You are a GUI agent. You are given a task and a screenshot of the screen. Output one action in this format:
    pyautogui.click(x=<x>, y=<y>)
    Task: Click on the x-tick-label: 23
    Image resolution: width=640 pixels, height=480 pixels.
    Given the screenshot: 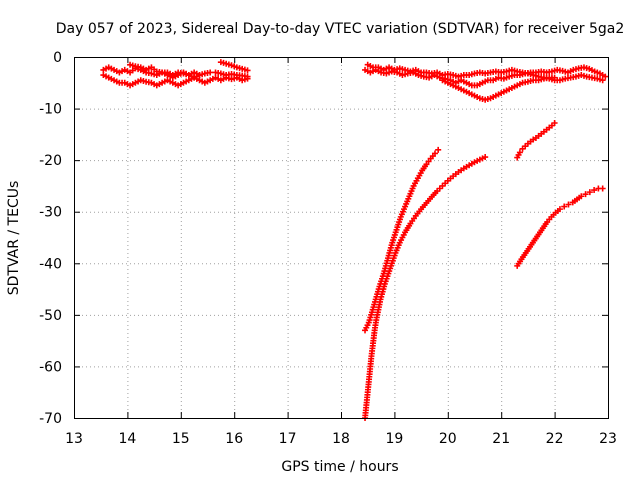 What is the action you would take?
    pyautogui.click(x=608, y=439)
    